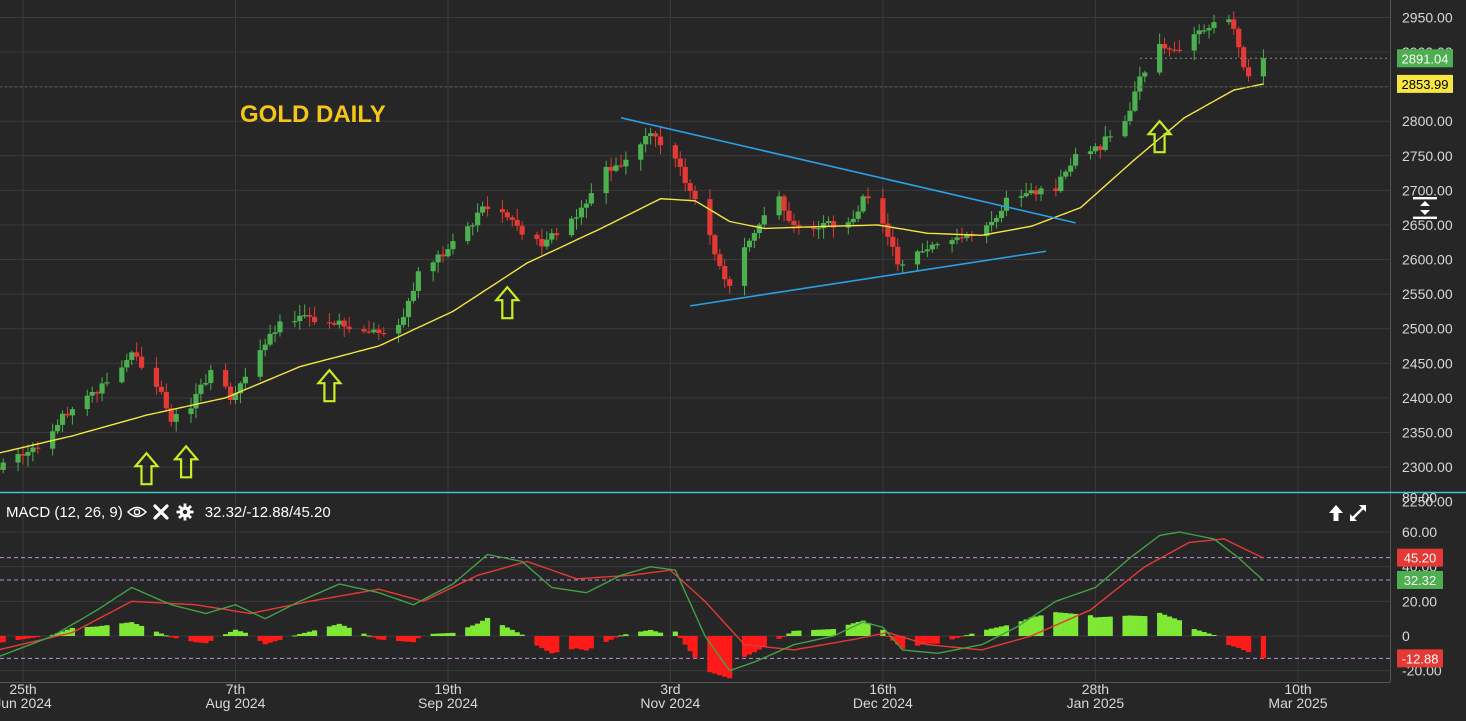 The image size is (1466, 721). I want to click on arrow-up-icon, so click(1336, 513).